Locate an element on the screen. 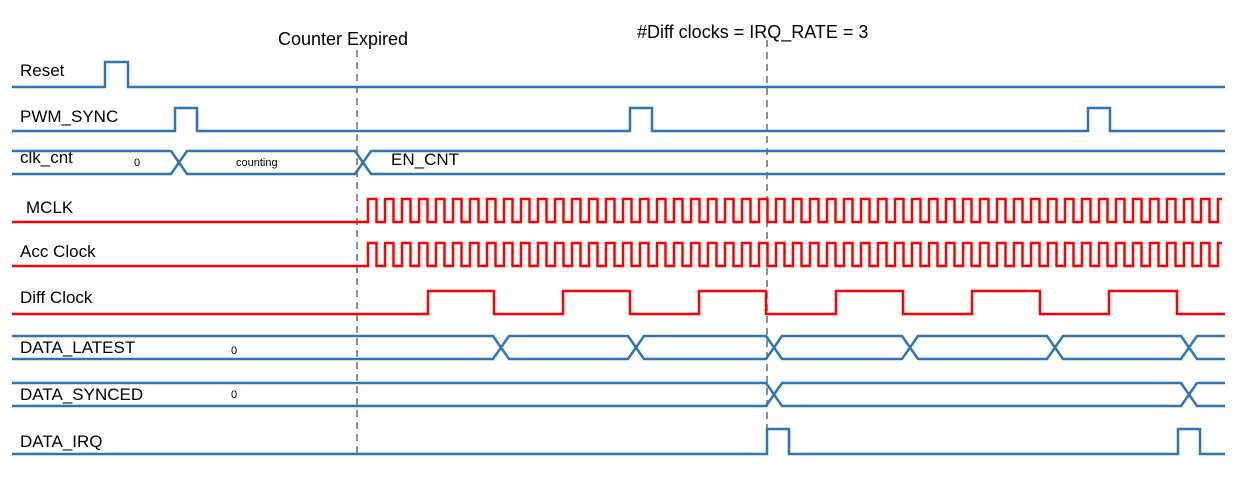  clk-cnt-initial-value: 0 is located at coordinates (137, 163).